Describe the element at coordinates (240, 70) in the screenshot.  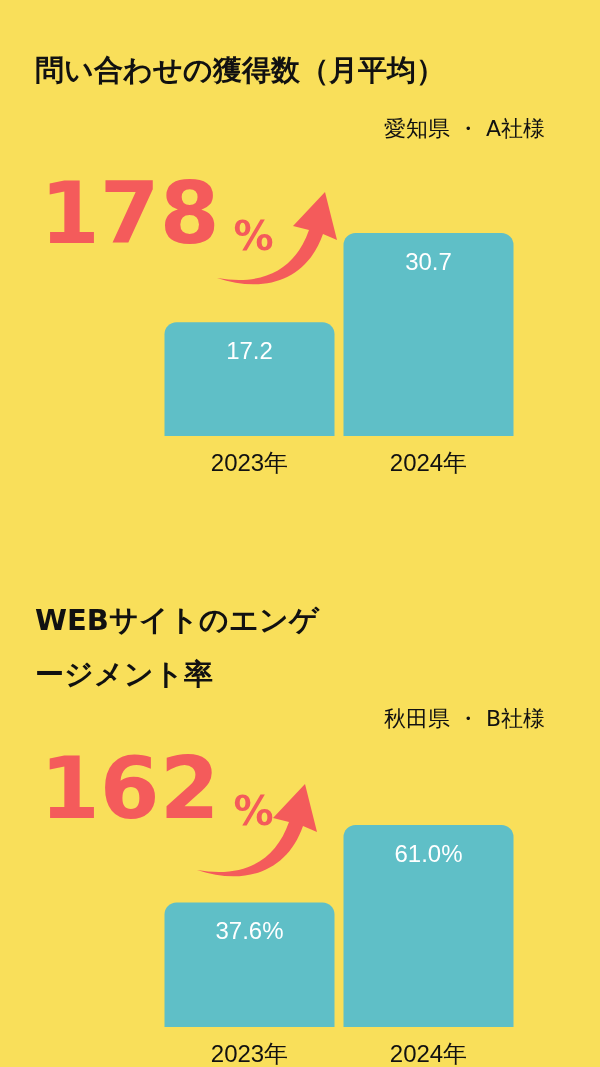
I see `chart-title: 問い合わせの獲得数（月平均）` at that location.